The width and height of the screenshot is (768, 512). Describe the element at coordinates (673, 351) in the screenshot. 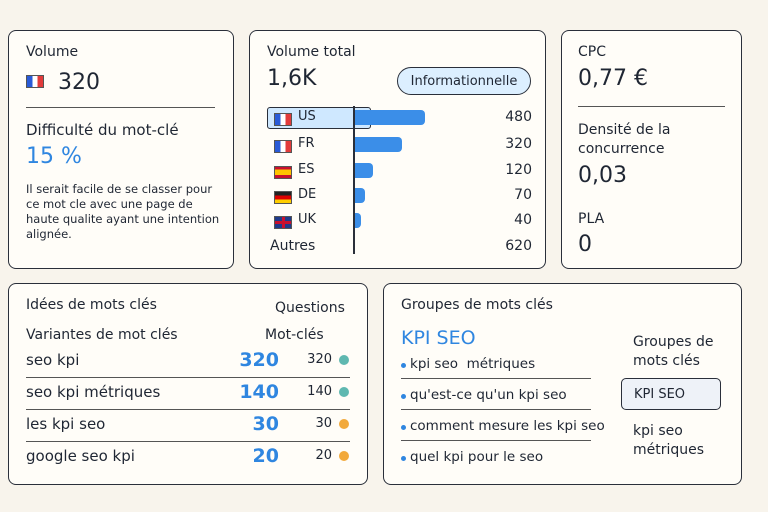

I see `side-title: Groupes de mots clés` at that location.